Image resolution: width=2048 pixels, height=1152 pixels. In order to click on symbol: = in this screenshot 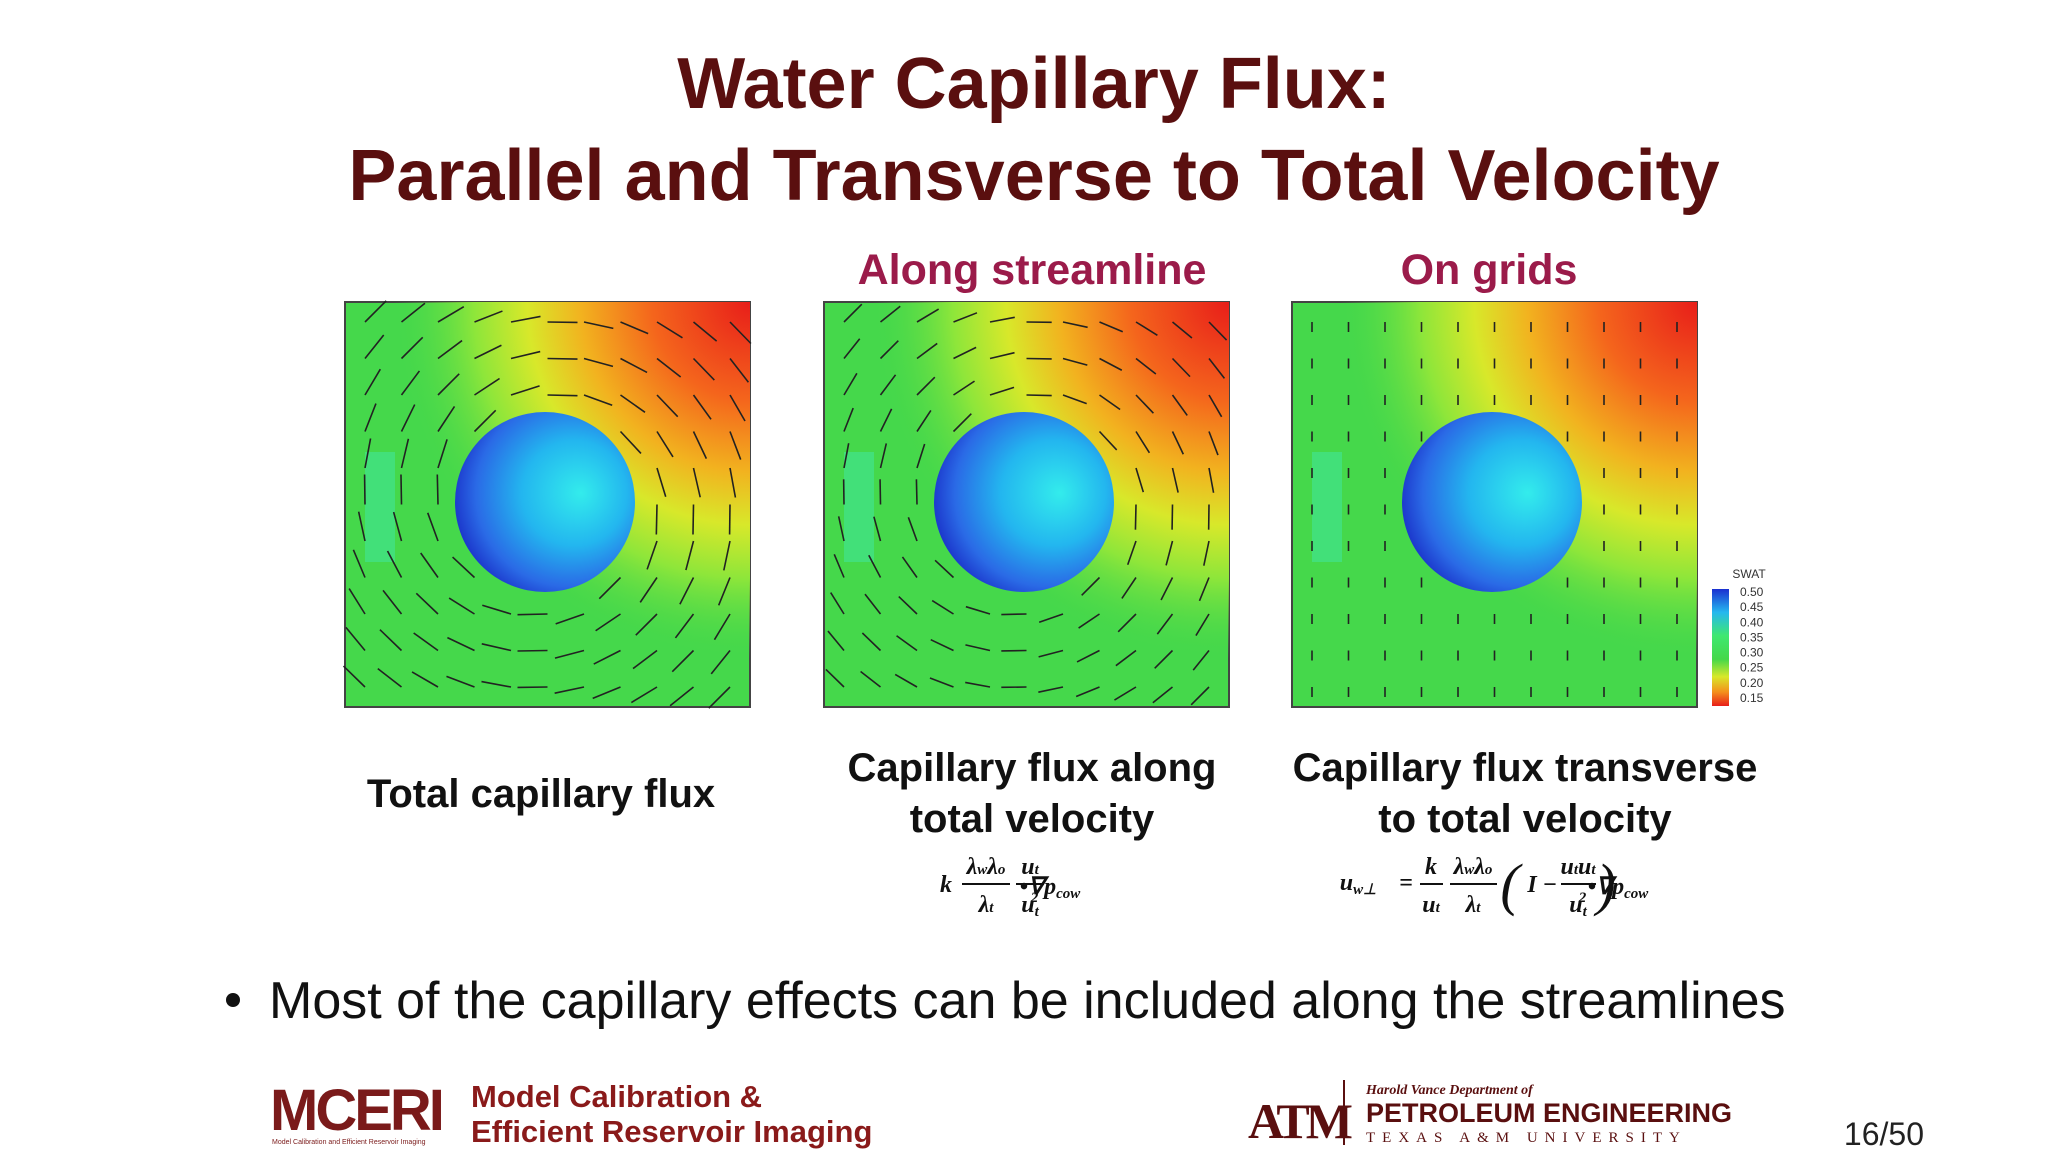, I will do `click(1406, 883)`.